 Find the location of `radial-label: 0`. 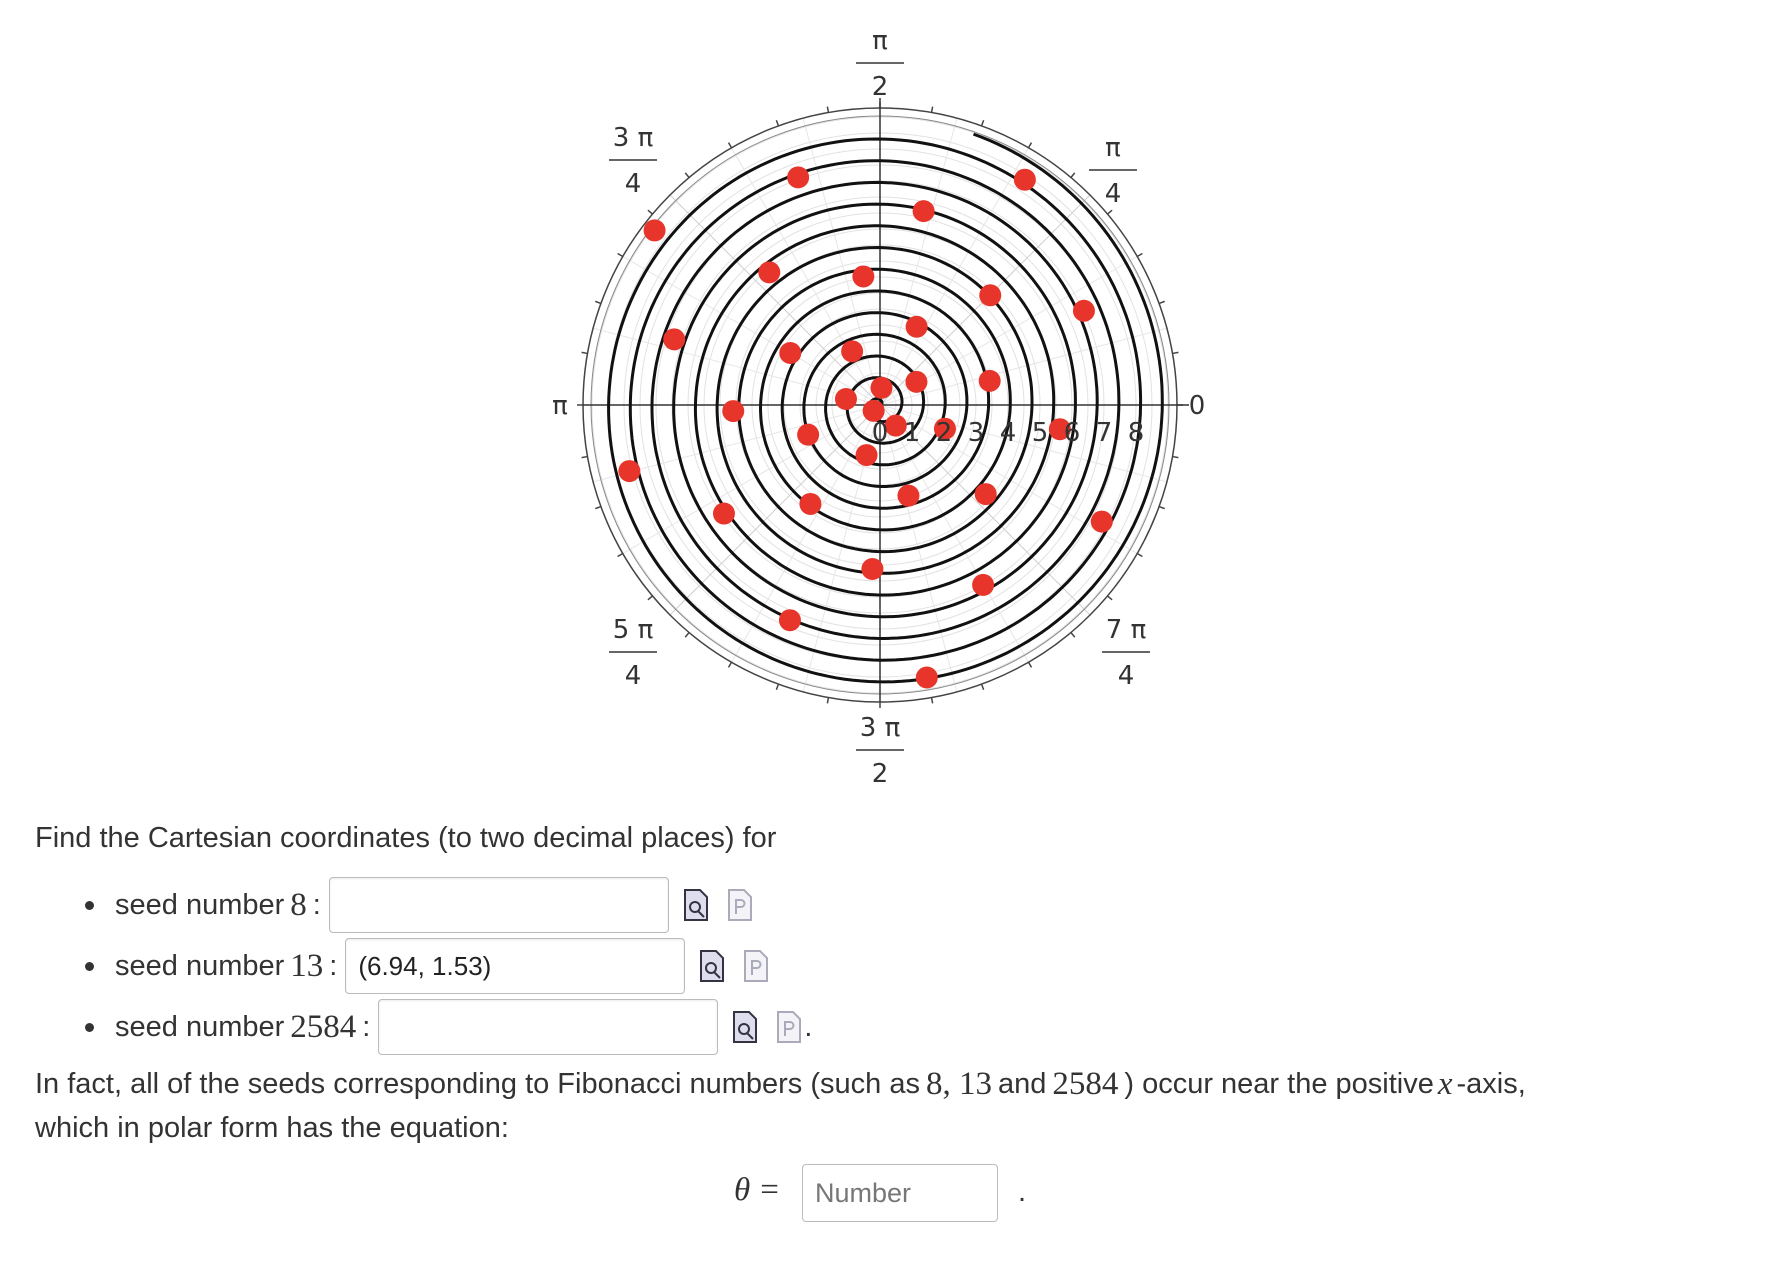

radial-label: 0 is located at coordinates (880, 433).